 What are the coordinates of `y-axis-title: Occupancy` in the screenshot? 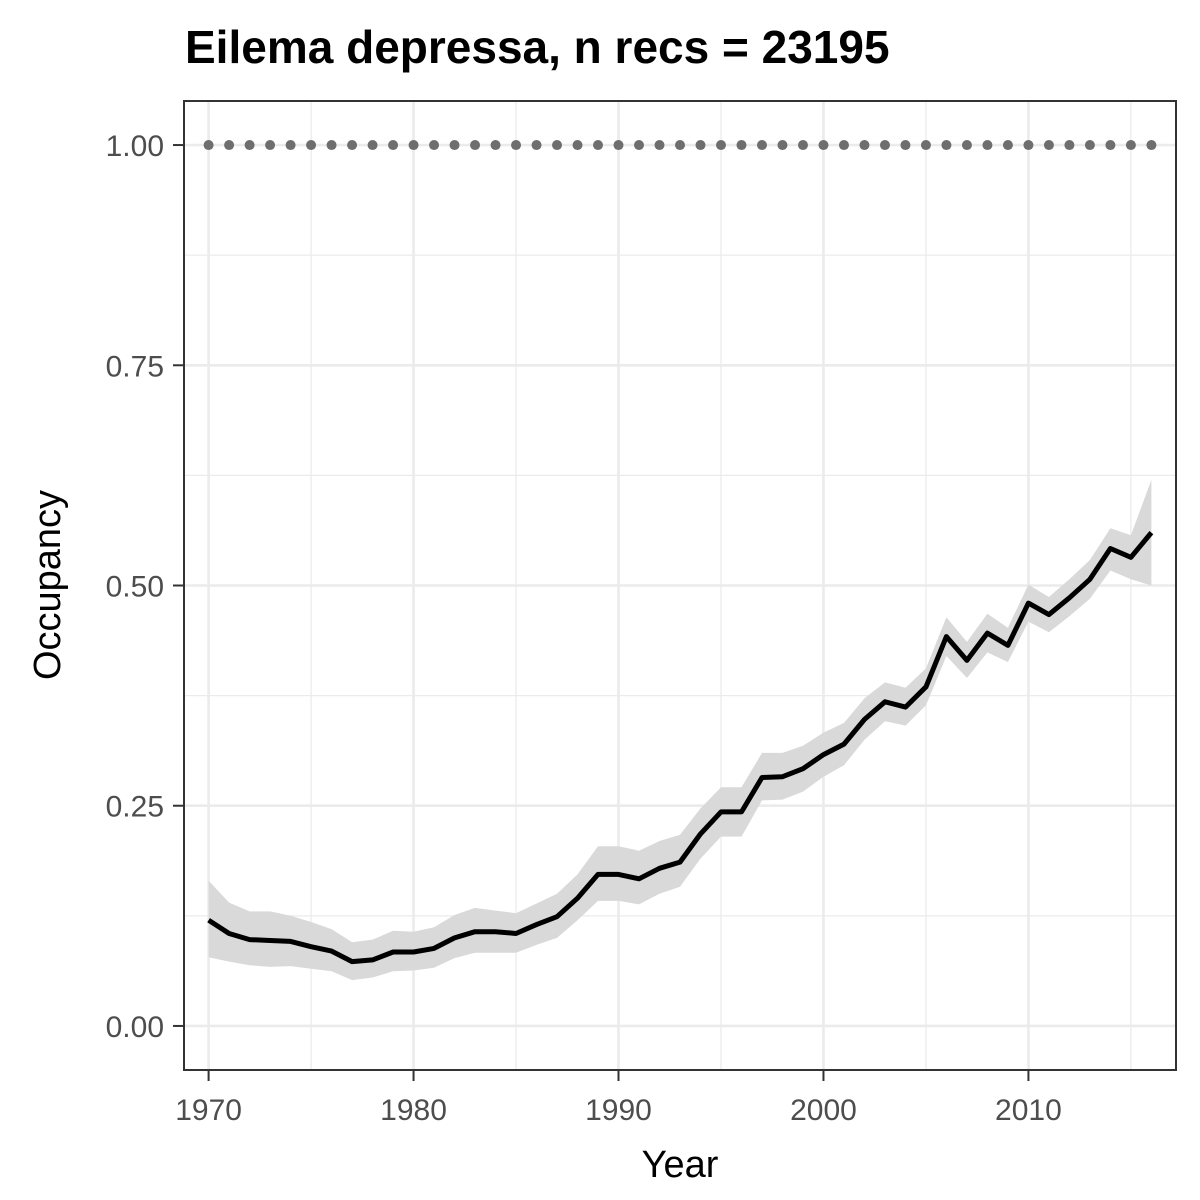 It's located at (48, 585).